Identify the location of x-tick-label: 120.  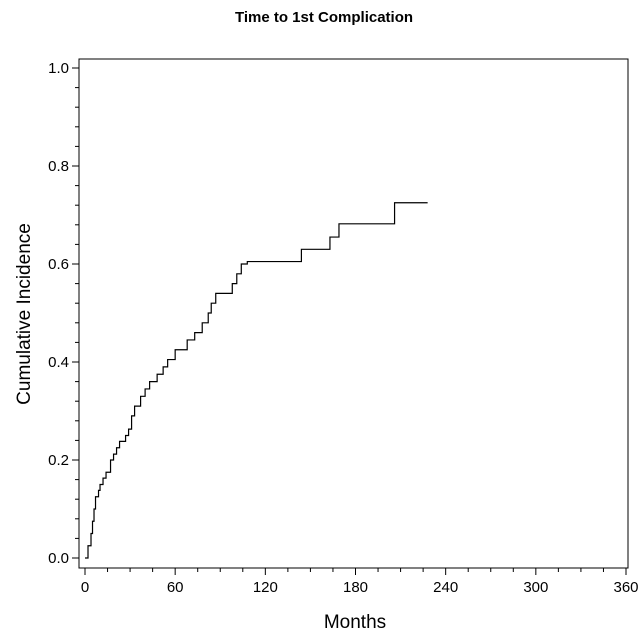
(265, 587).